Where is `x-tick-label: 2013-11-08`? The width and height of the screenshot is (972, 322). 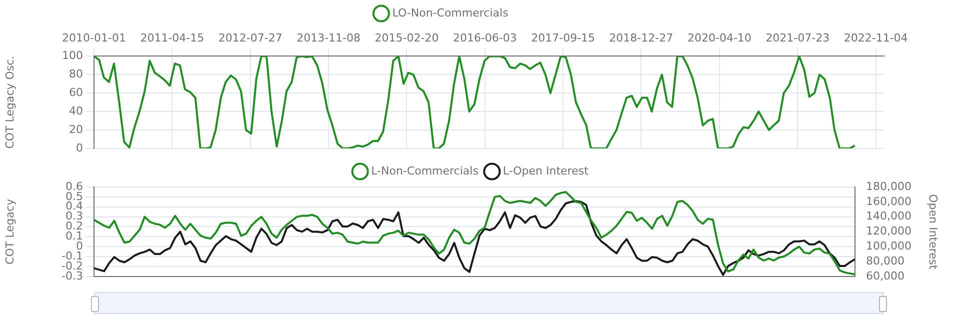
x-tick-label: 2013-11-08 is located at coordinates (328, 37).